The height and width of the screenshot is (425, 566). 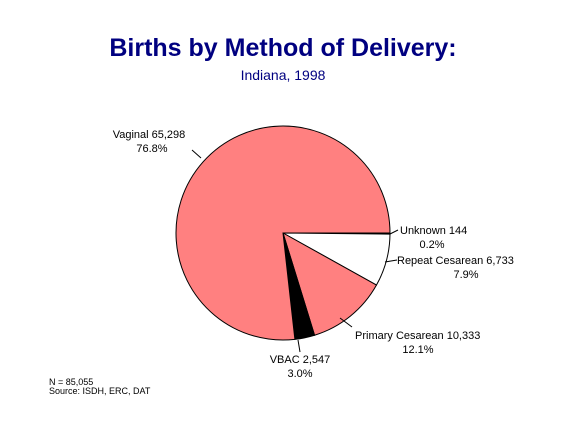 I want to click on leader-line-vaginal, so click(x=196, y=154).